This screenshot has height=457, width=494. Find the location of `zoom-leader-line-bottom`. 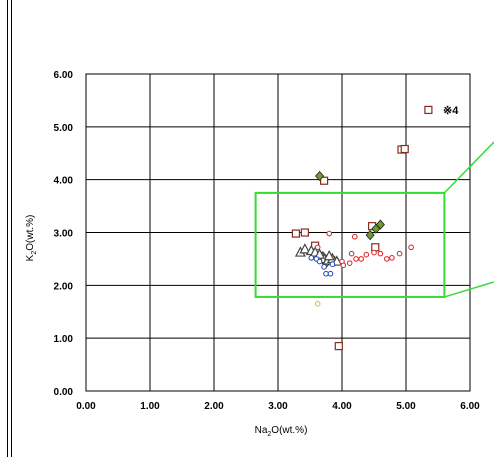

zoom-leader-line-bottom is located at coordinates (469, 289).